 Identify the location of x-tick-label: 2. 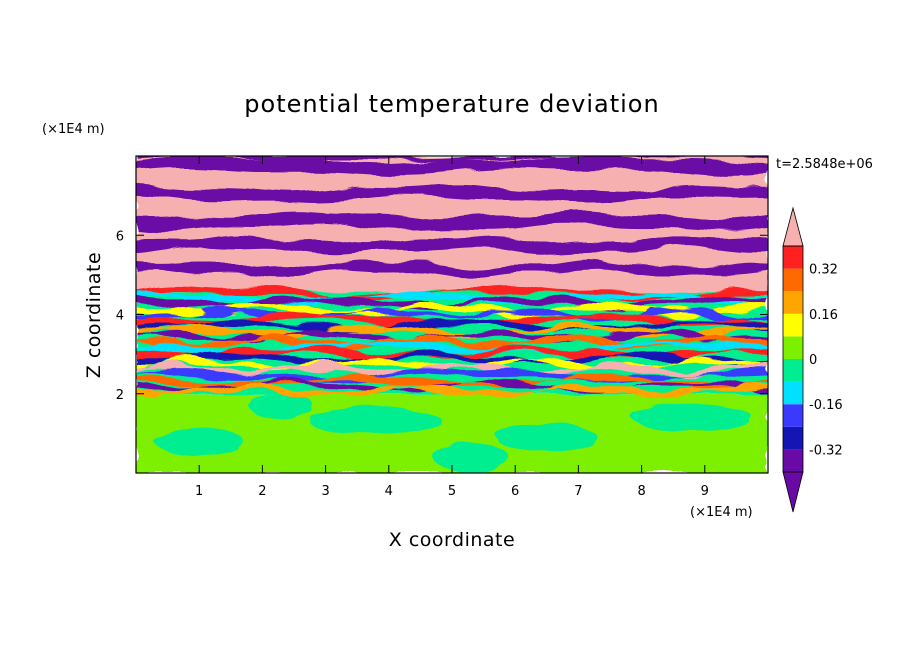
(262, 491).